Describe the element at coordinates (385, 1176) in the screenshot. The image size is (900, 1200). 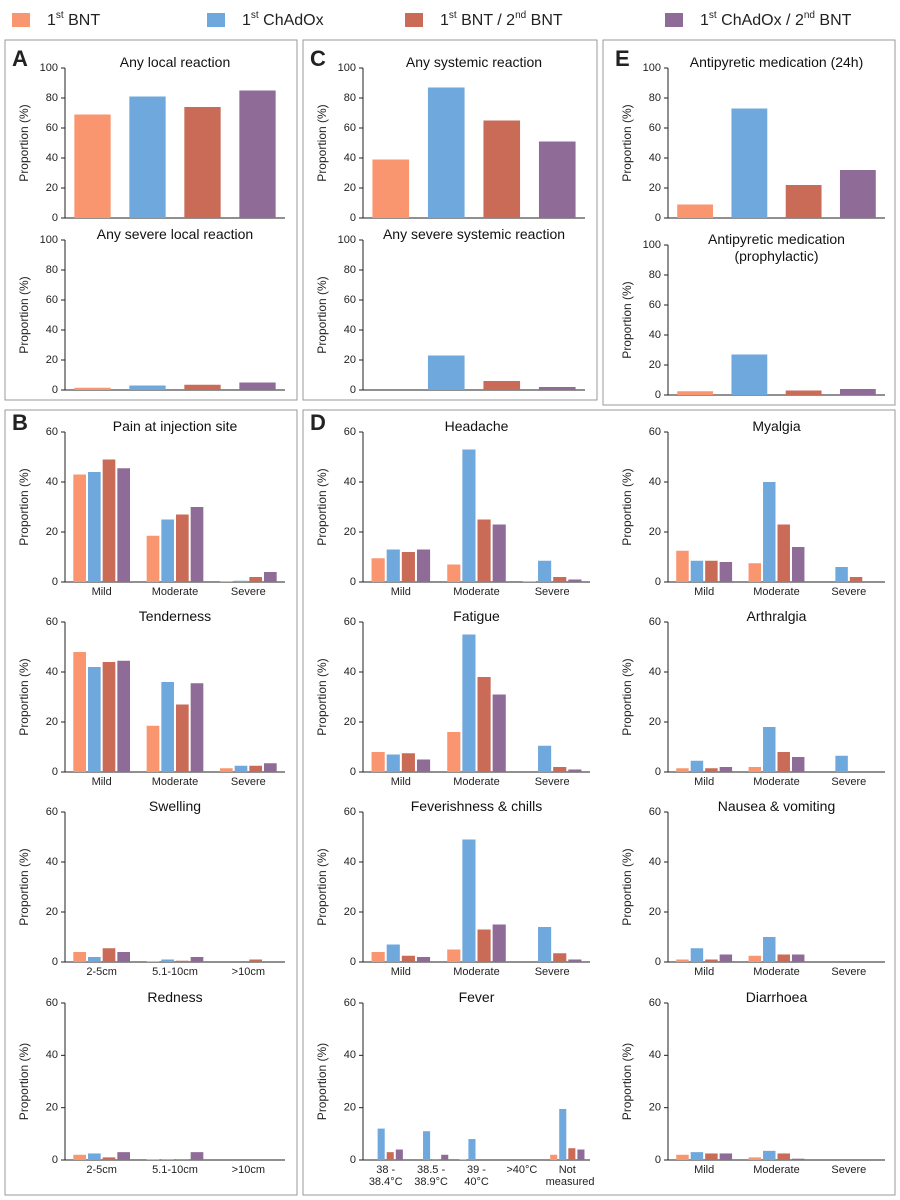
I see `x-tick-label: 38 - 38.4°C` at that location.